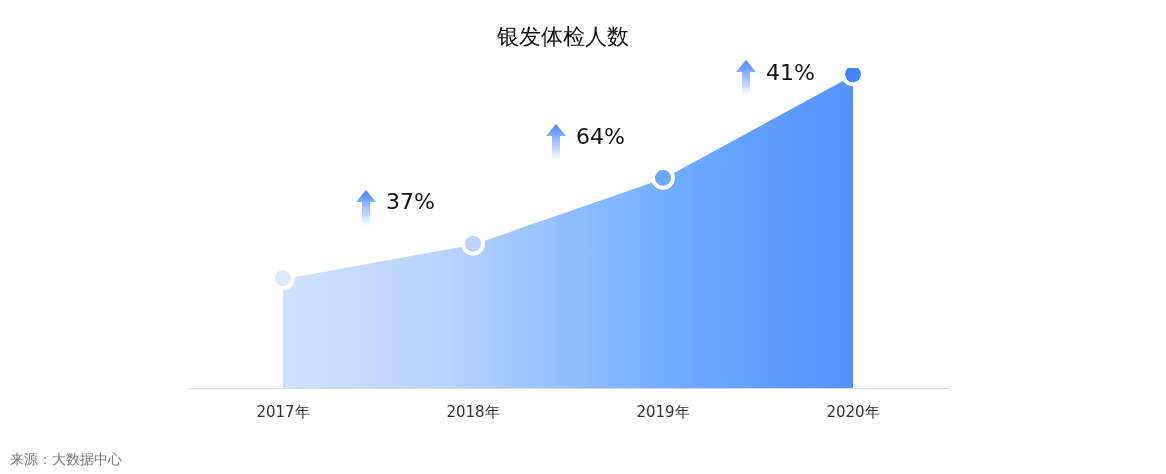  What do you see at coordinates (853, 411) in the screenshot?
I see `x-tick-label: 2020年` at bounding box center [853, 411].